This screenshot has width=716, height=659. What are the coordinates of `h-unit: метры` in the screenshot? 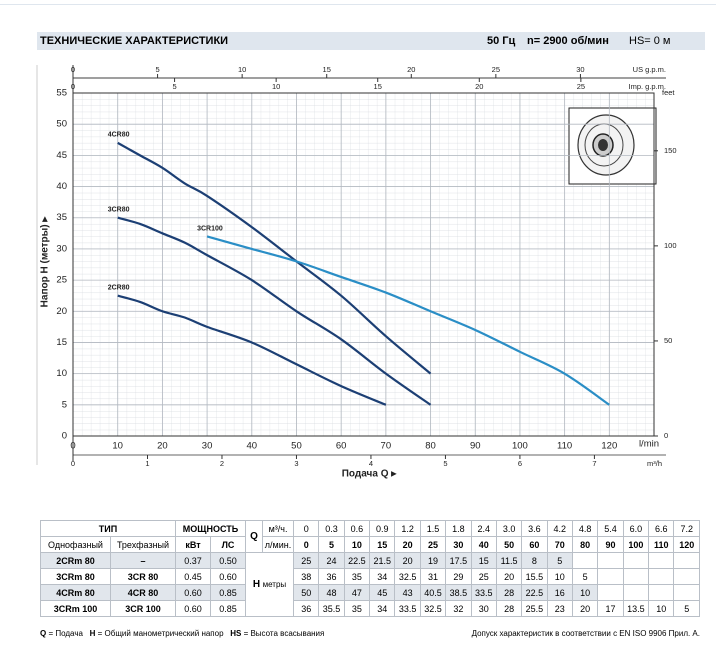 It's located at (274, 584).